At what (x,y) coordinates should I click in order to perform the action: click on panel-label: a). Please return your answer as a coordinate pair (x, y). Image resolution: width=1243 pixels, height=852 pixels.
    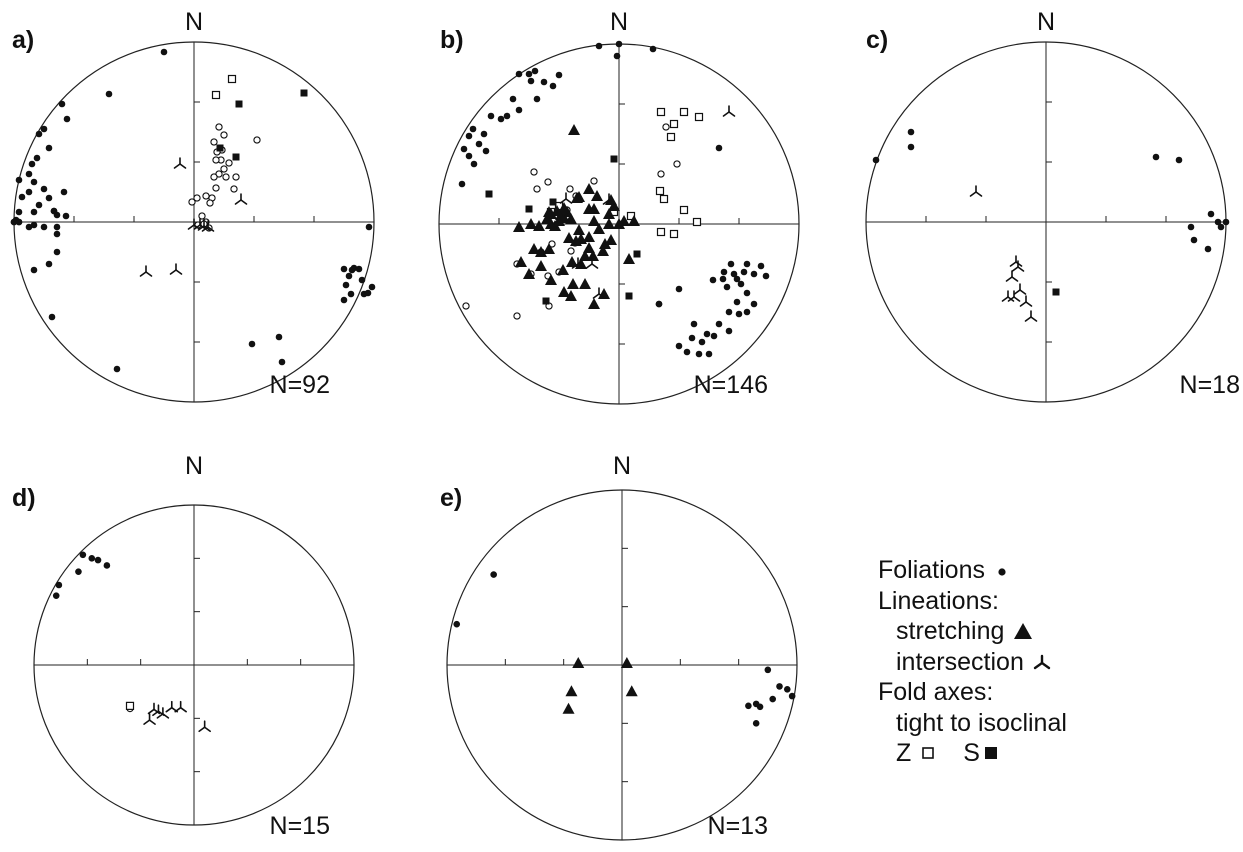
    Looking at the image, I should click on (23, 40).